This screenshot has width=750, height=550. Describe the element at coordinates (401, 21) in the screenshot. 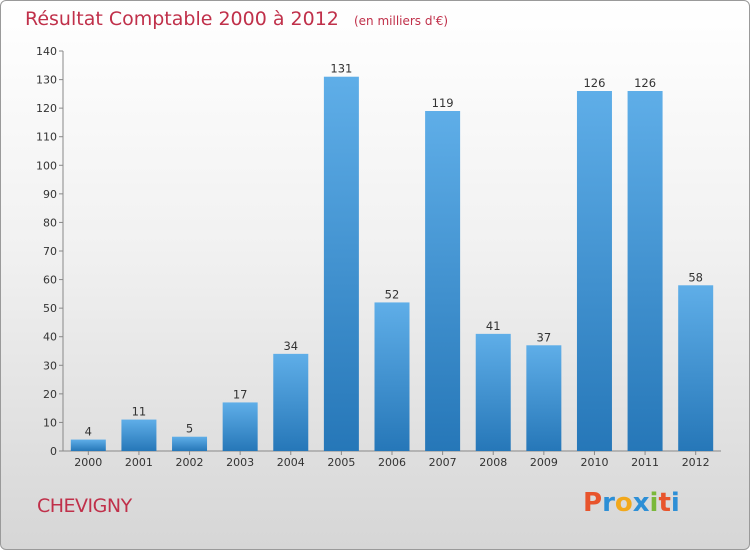

I see `chart-subtitle: (en milliers d'€)` at that location.